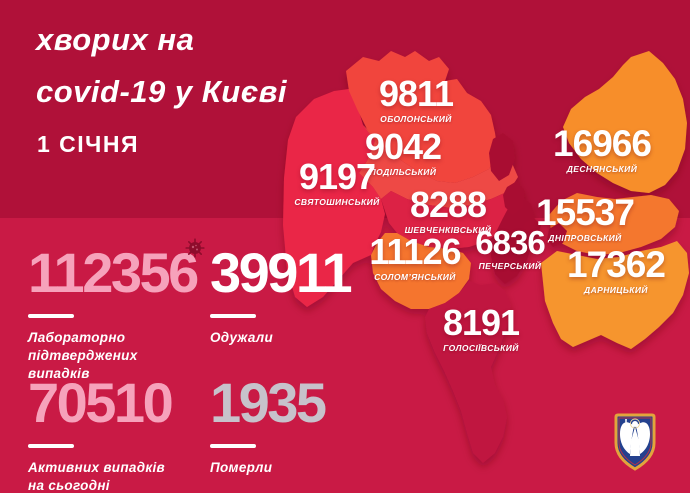  What do you see at coordinates (635, 444) in the screenshot?
I see `kyiv-coat-of-arms-icon` at bounding box center [635, 444].